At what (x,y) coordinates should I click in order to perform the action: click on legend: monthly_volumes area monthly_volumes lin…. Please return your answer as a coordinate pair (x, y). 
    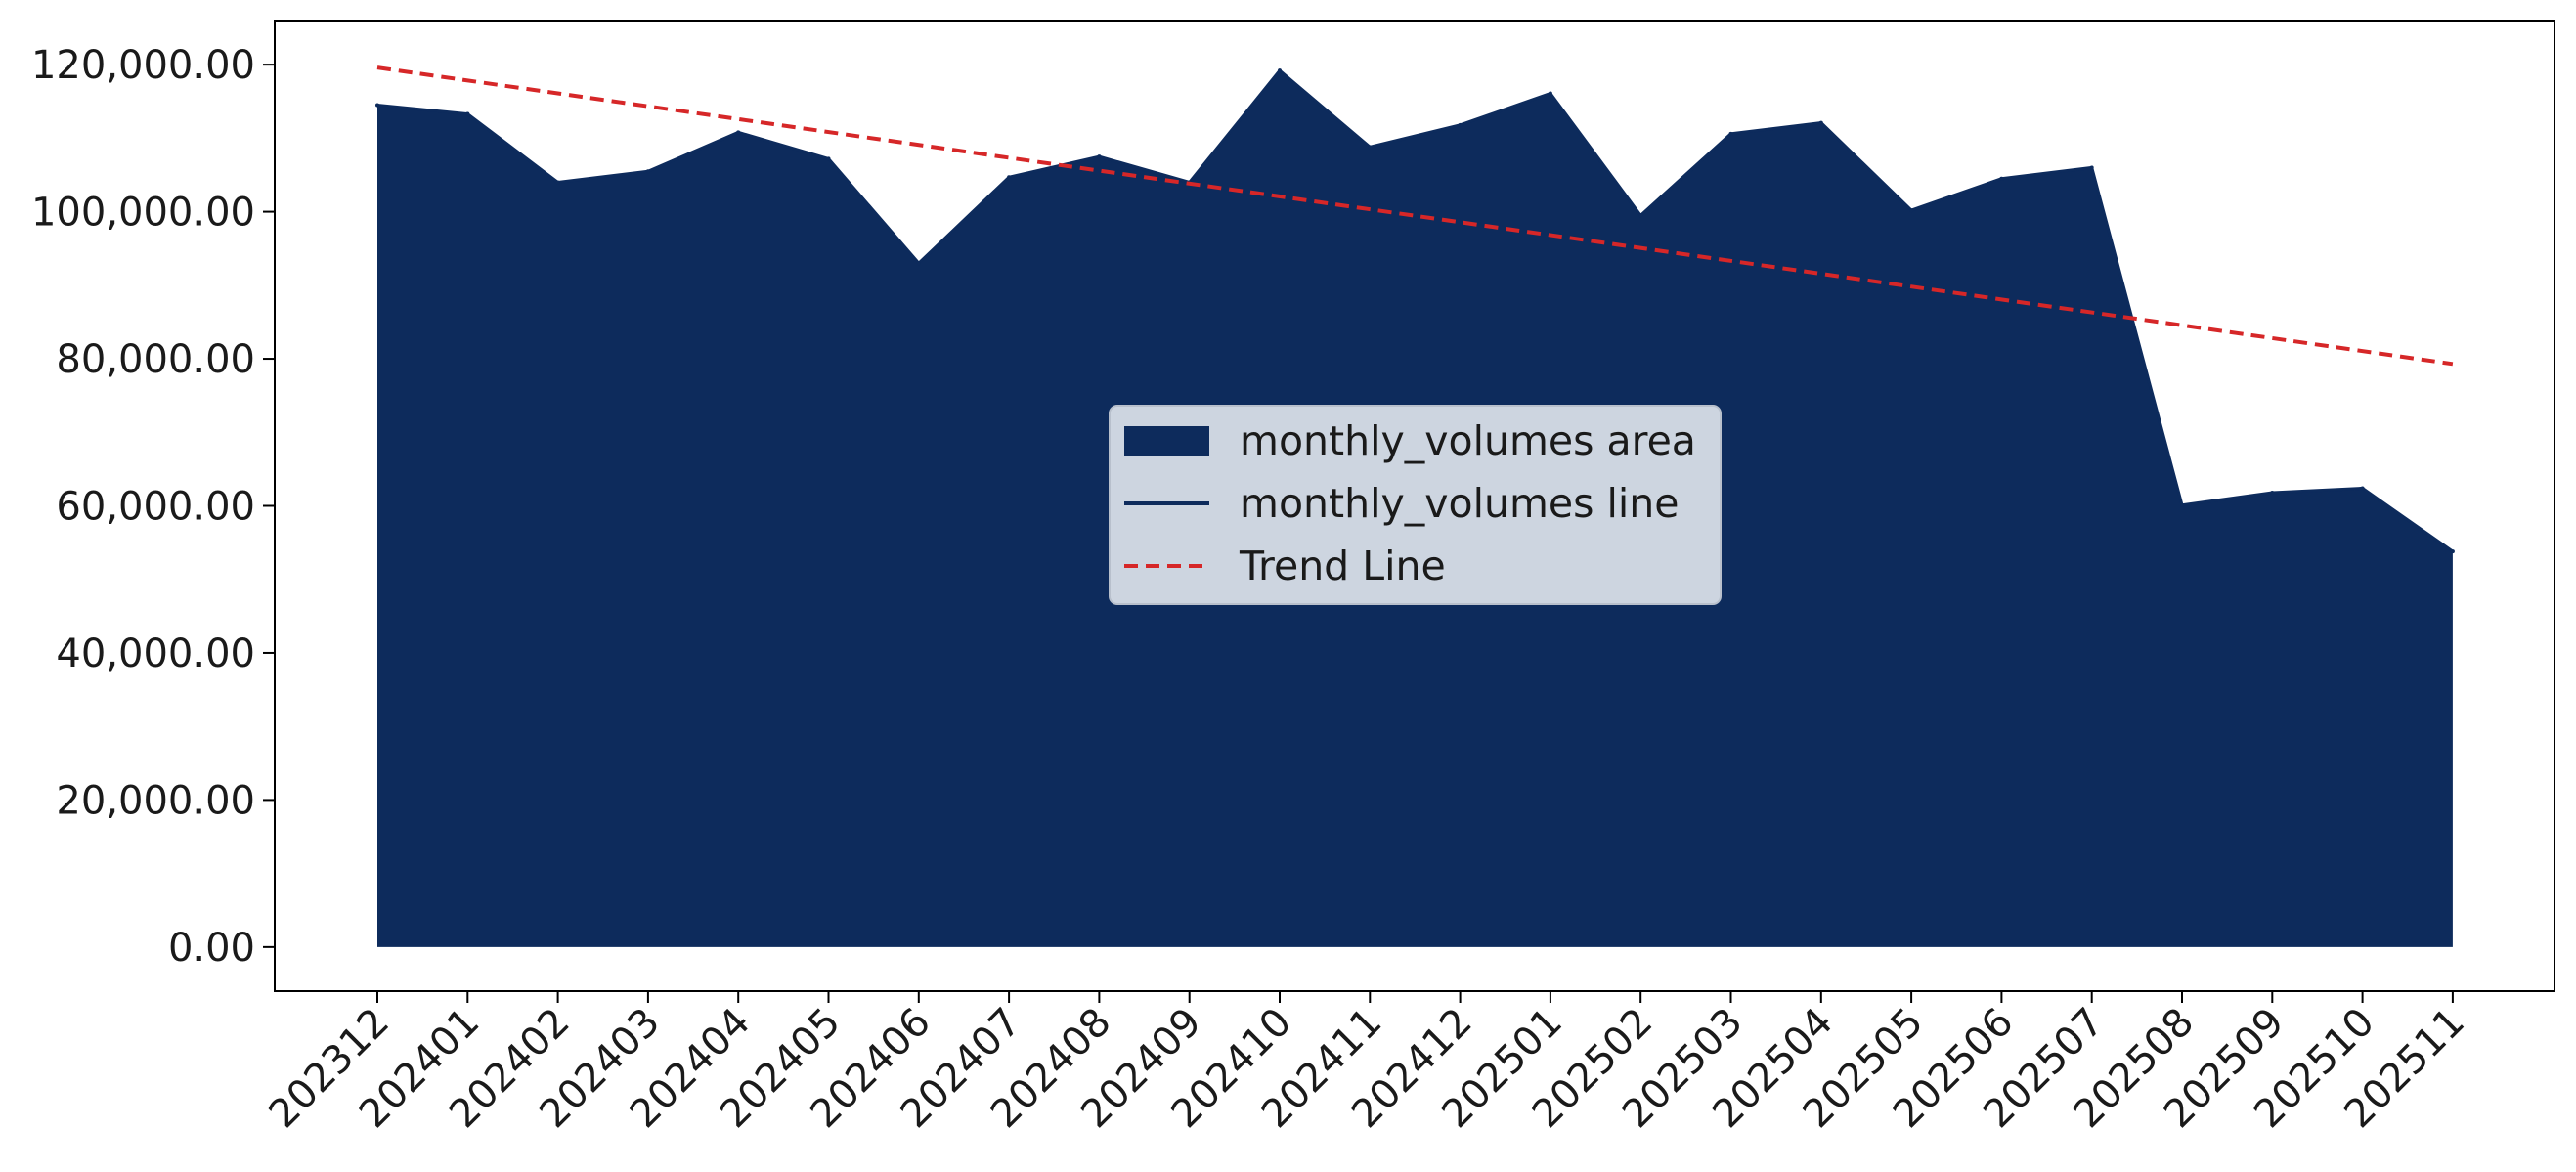
    Looking at the image, I should click on (1415, 505).